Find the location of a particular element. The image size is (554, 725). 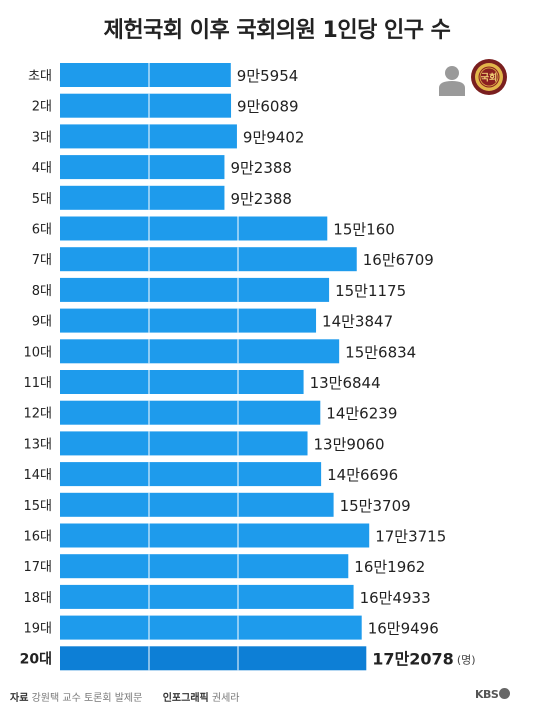

category-label: 8대 is located at coordinates (42, 291).